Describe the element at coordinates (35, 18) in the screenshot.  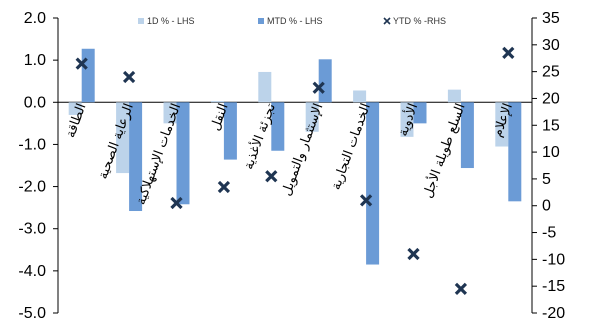
I see `left-axis-tick-label: 2.0` at that location.